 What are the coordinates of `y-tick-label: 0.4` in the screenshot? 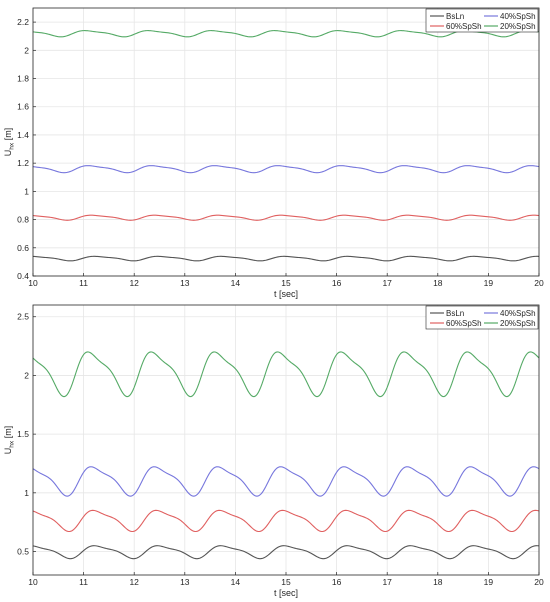 It's located at (23, 276).